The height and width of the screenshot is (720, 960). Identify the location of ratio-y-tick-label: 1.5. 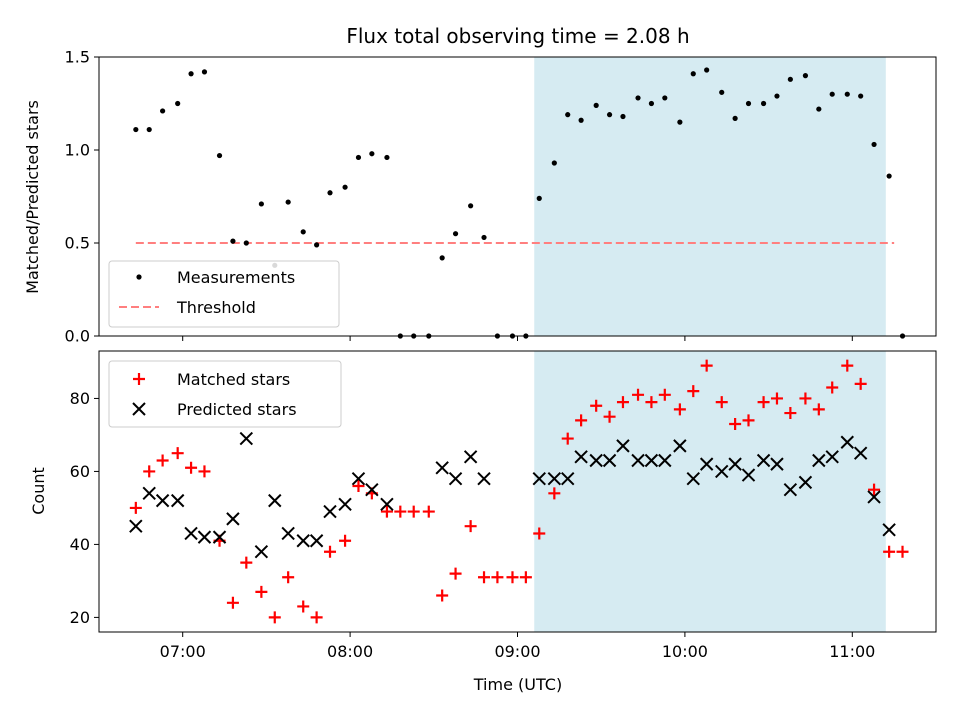
(77, 57).